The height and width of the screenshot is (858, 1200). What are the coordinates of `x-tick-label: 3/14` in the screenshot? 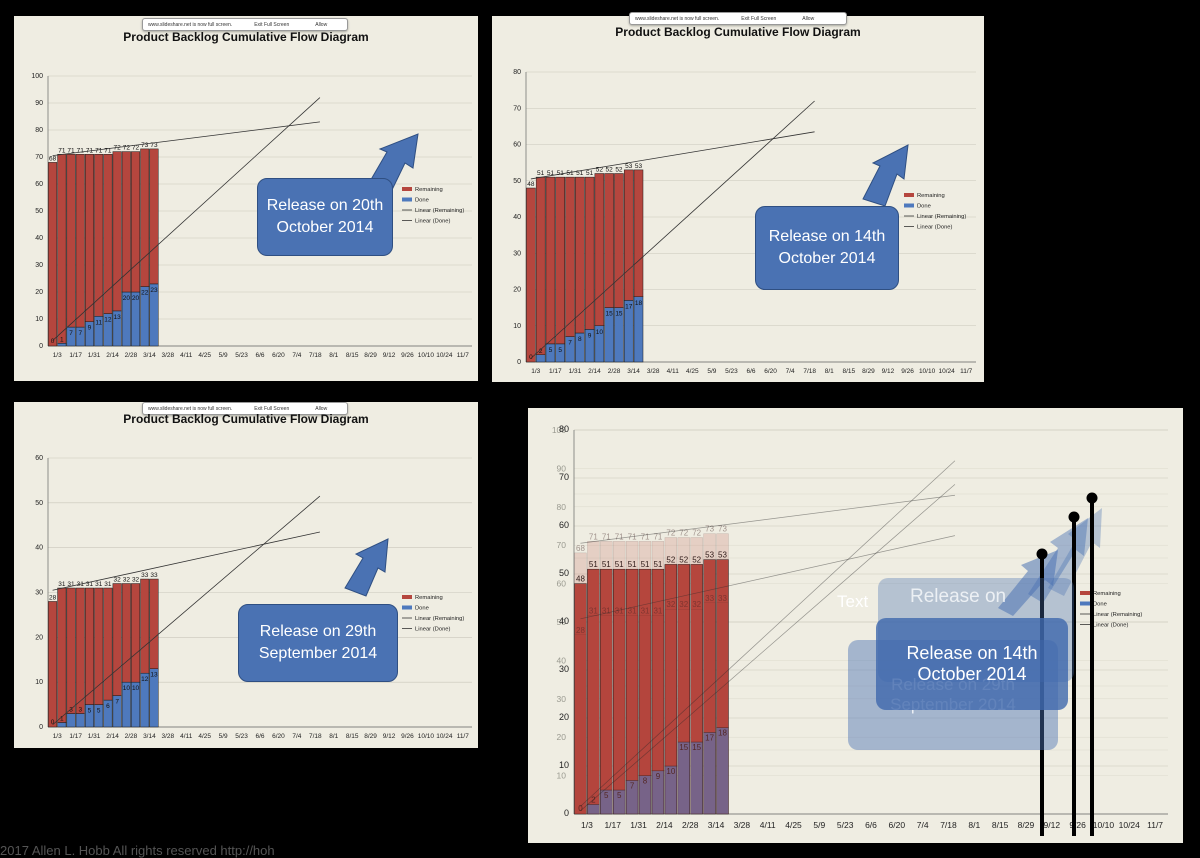 It's located at (633, 371).